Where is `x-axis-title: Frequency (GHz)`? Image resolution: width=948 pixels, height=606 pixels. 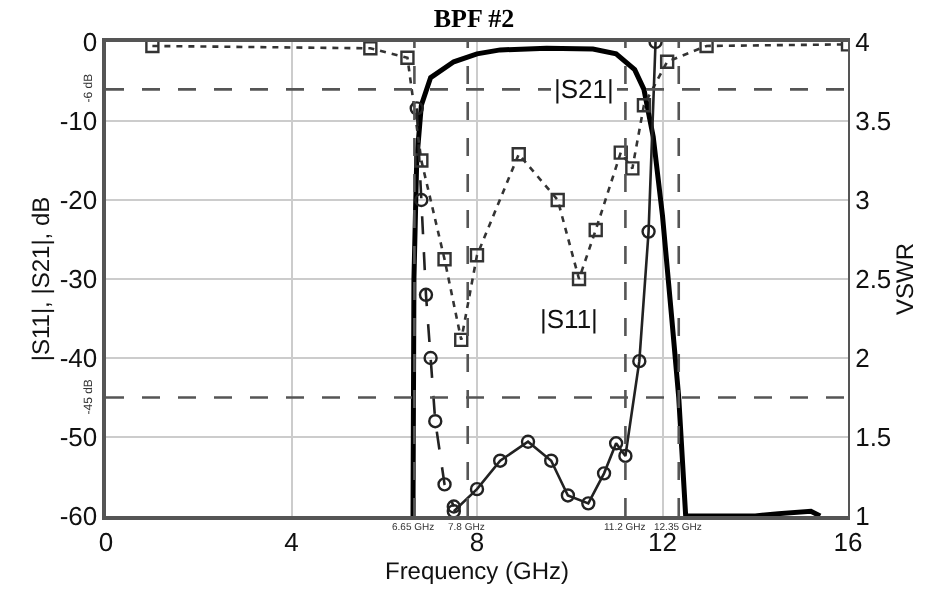 x-axis-title: Frequency (GHz) is located at coordinates (477, 570).